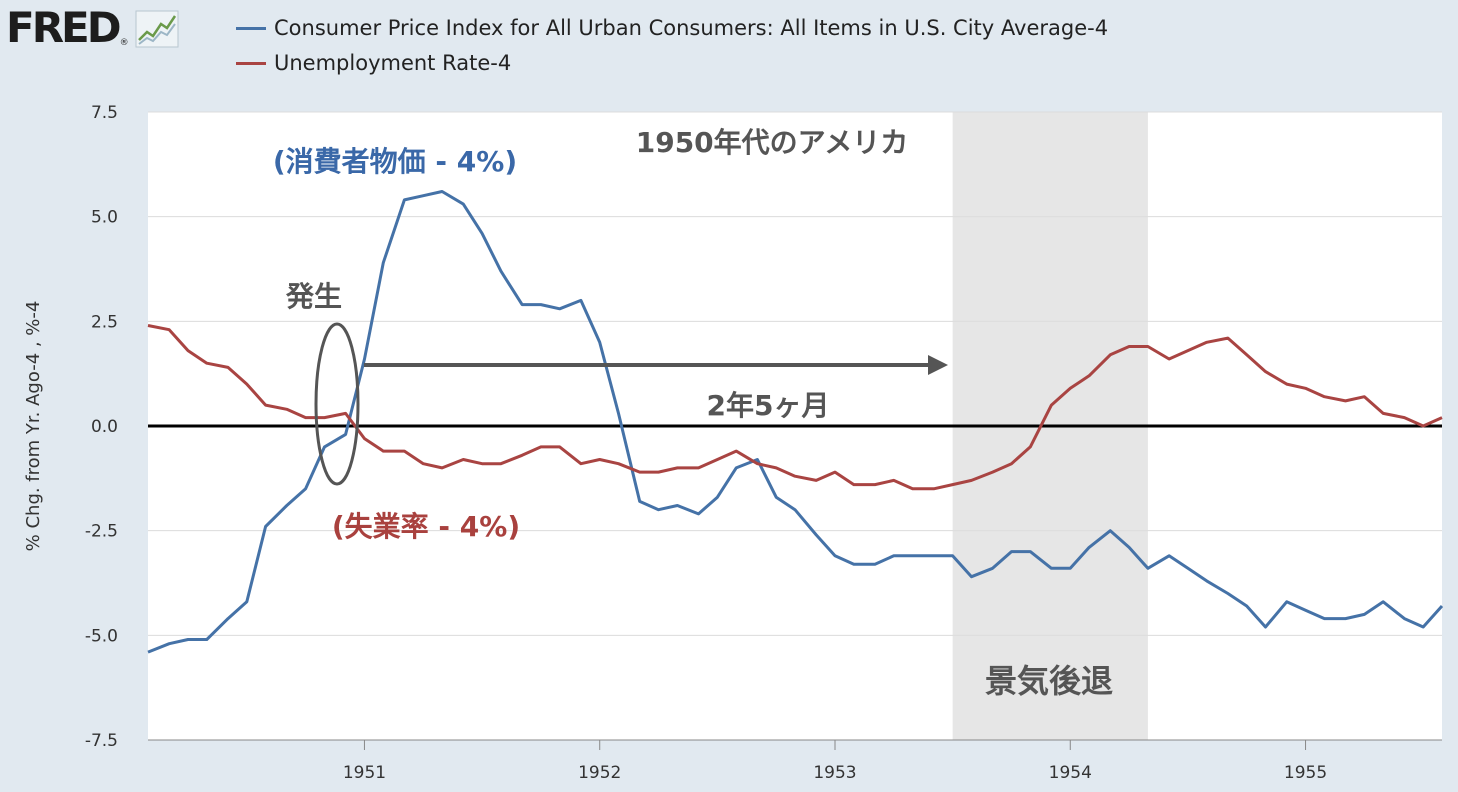 The image size is (1458, 792). I want to click on logo-text: FRED, so click(64, 27).